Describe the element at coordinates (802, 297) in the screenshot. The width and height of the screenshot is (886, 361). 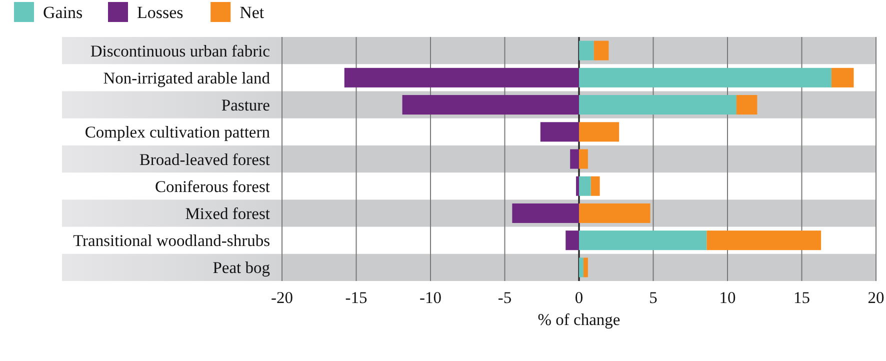
I see `x-tick-label: 15` at that location.